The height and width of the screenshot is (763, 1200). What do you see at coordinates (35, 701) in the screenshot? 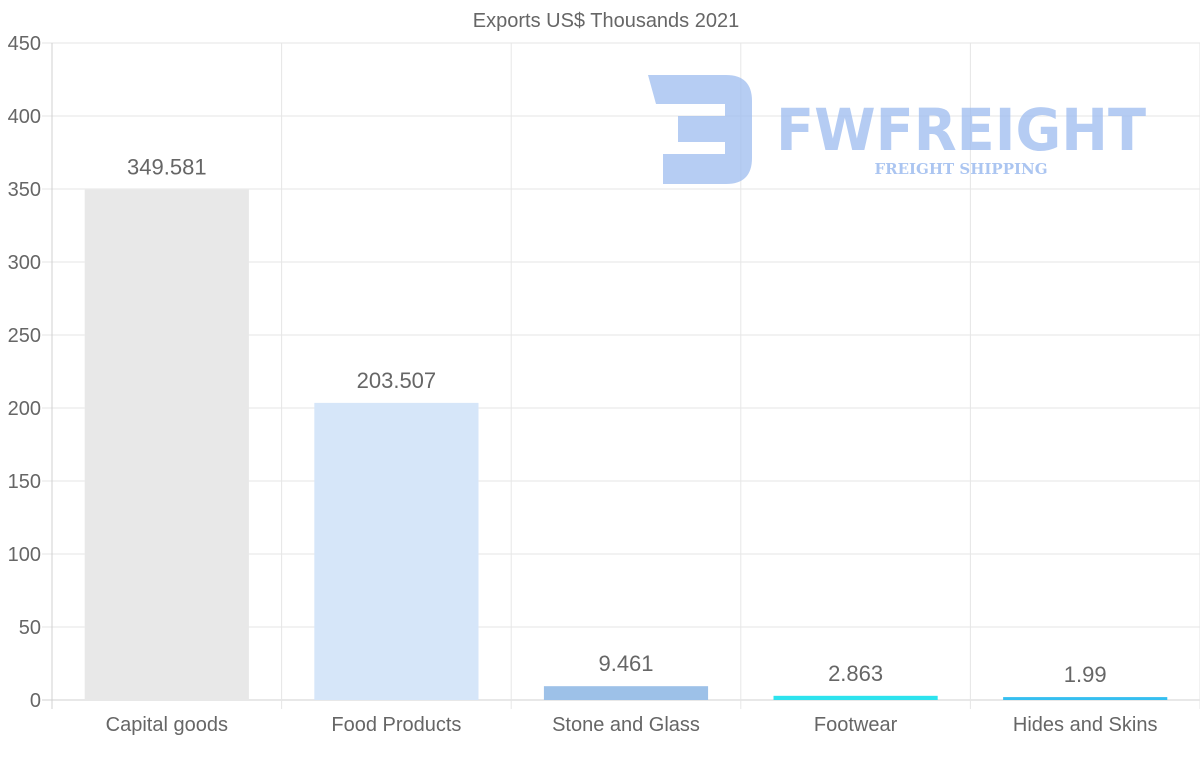
I see `y-tick-label: 0` at bounding box center [35, 701].